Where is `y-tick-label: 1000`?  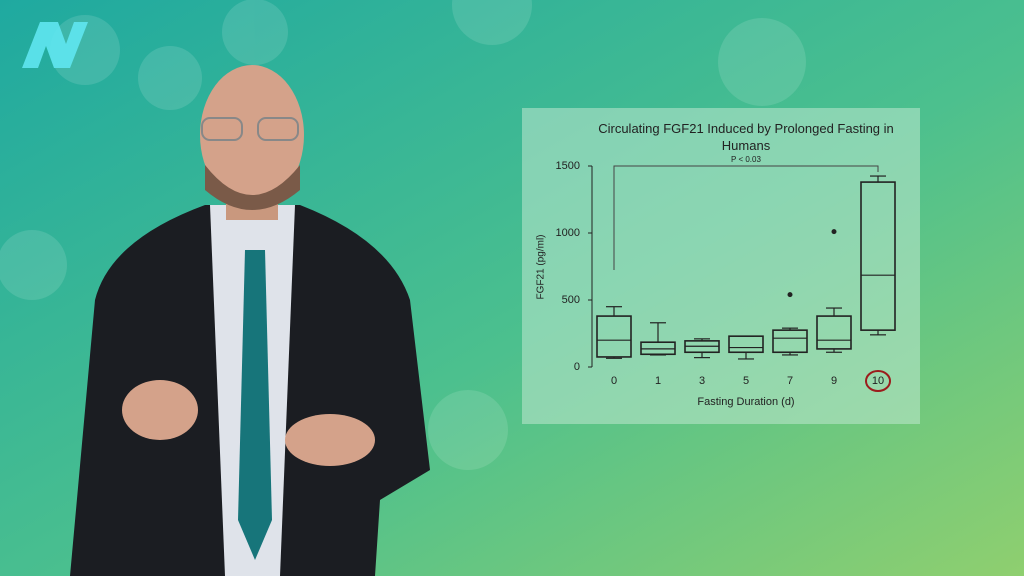 y-tick-label: 1000 is located at coordinates (568, 233).